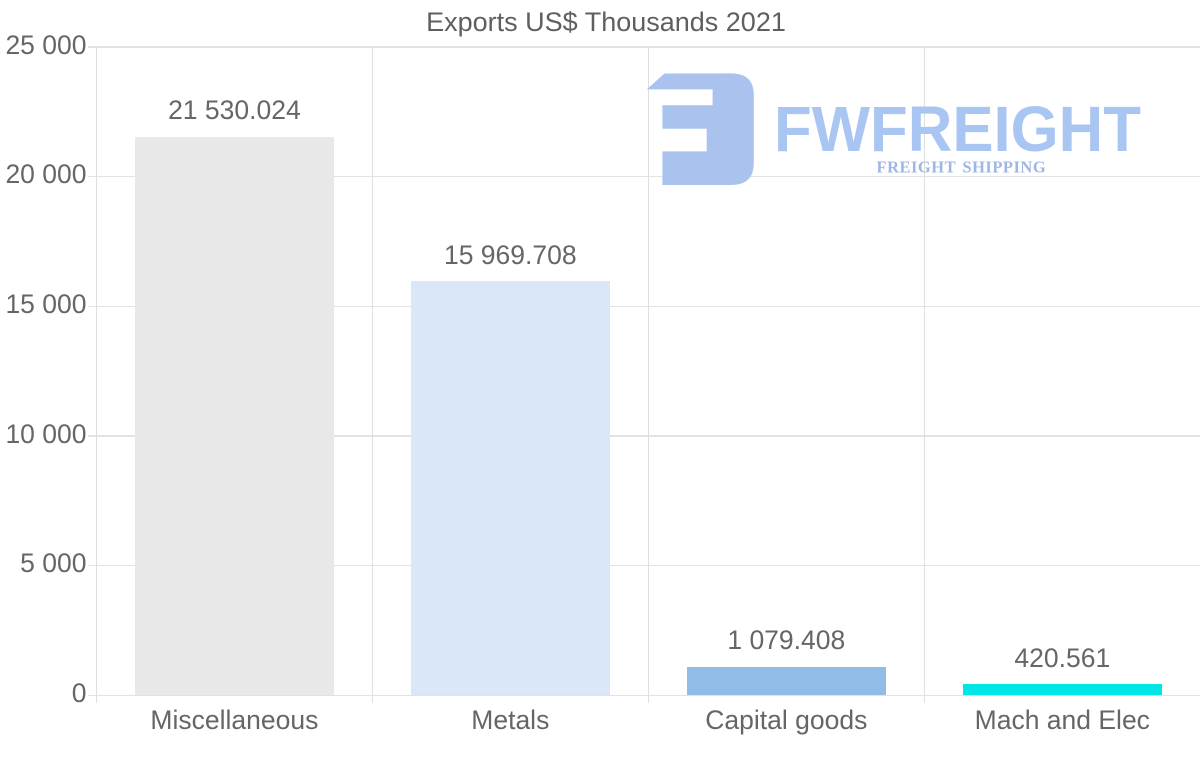 The height and width of the screenshot is (763, 1200). Describe the element at coordinates (957, 129) in the screenshot. I see `svg-text: FWFREIGHT` at that location.